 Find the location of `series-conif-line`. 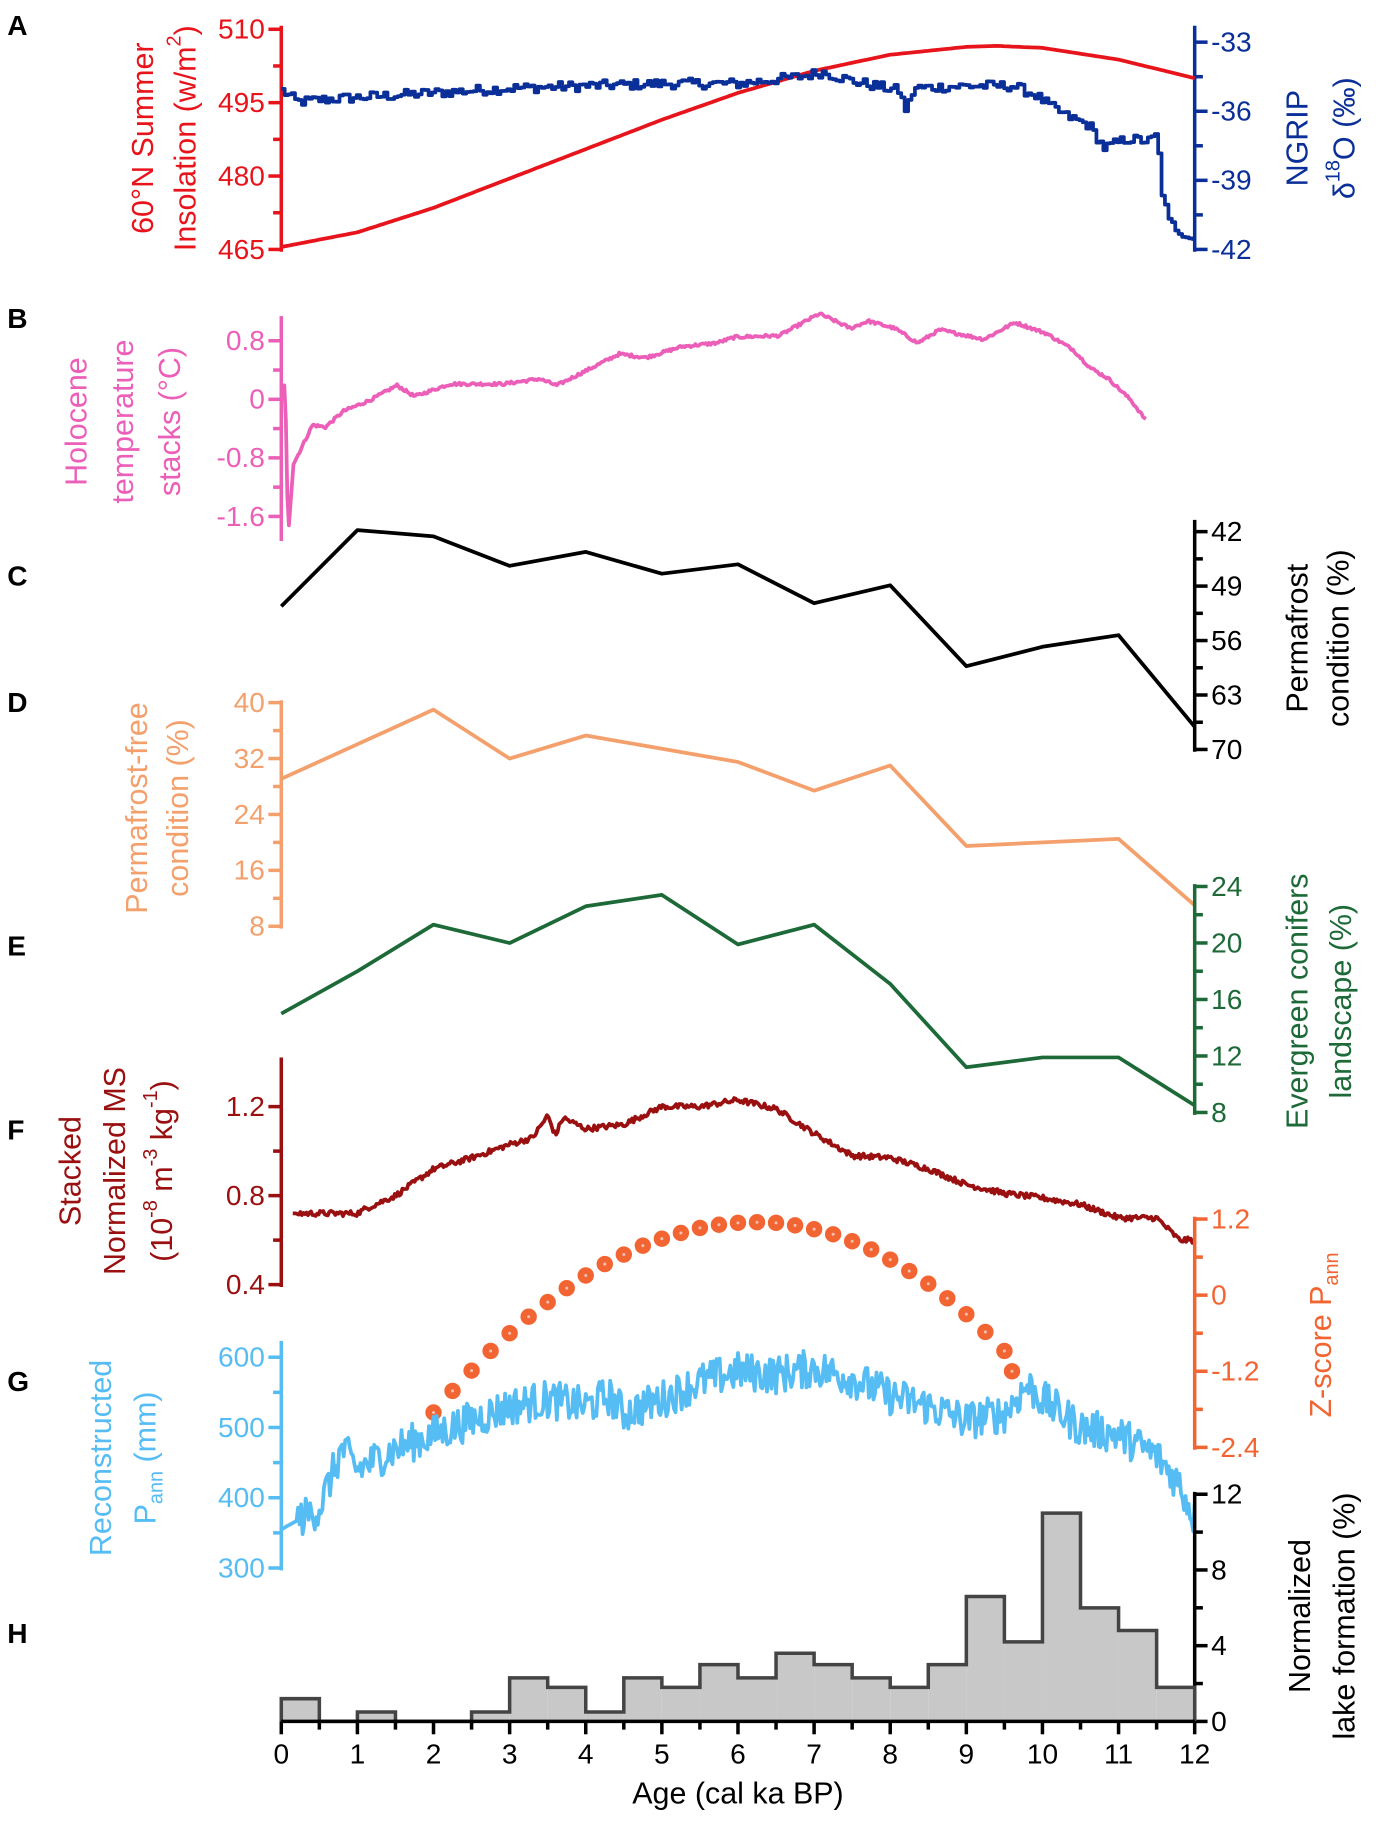

series-conif-line is located at coordinates (738, 1000).